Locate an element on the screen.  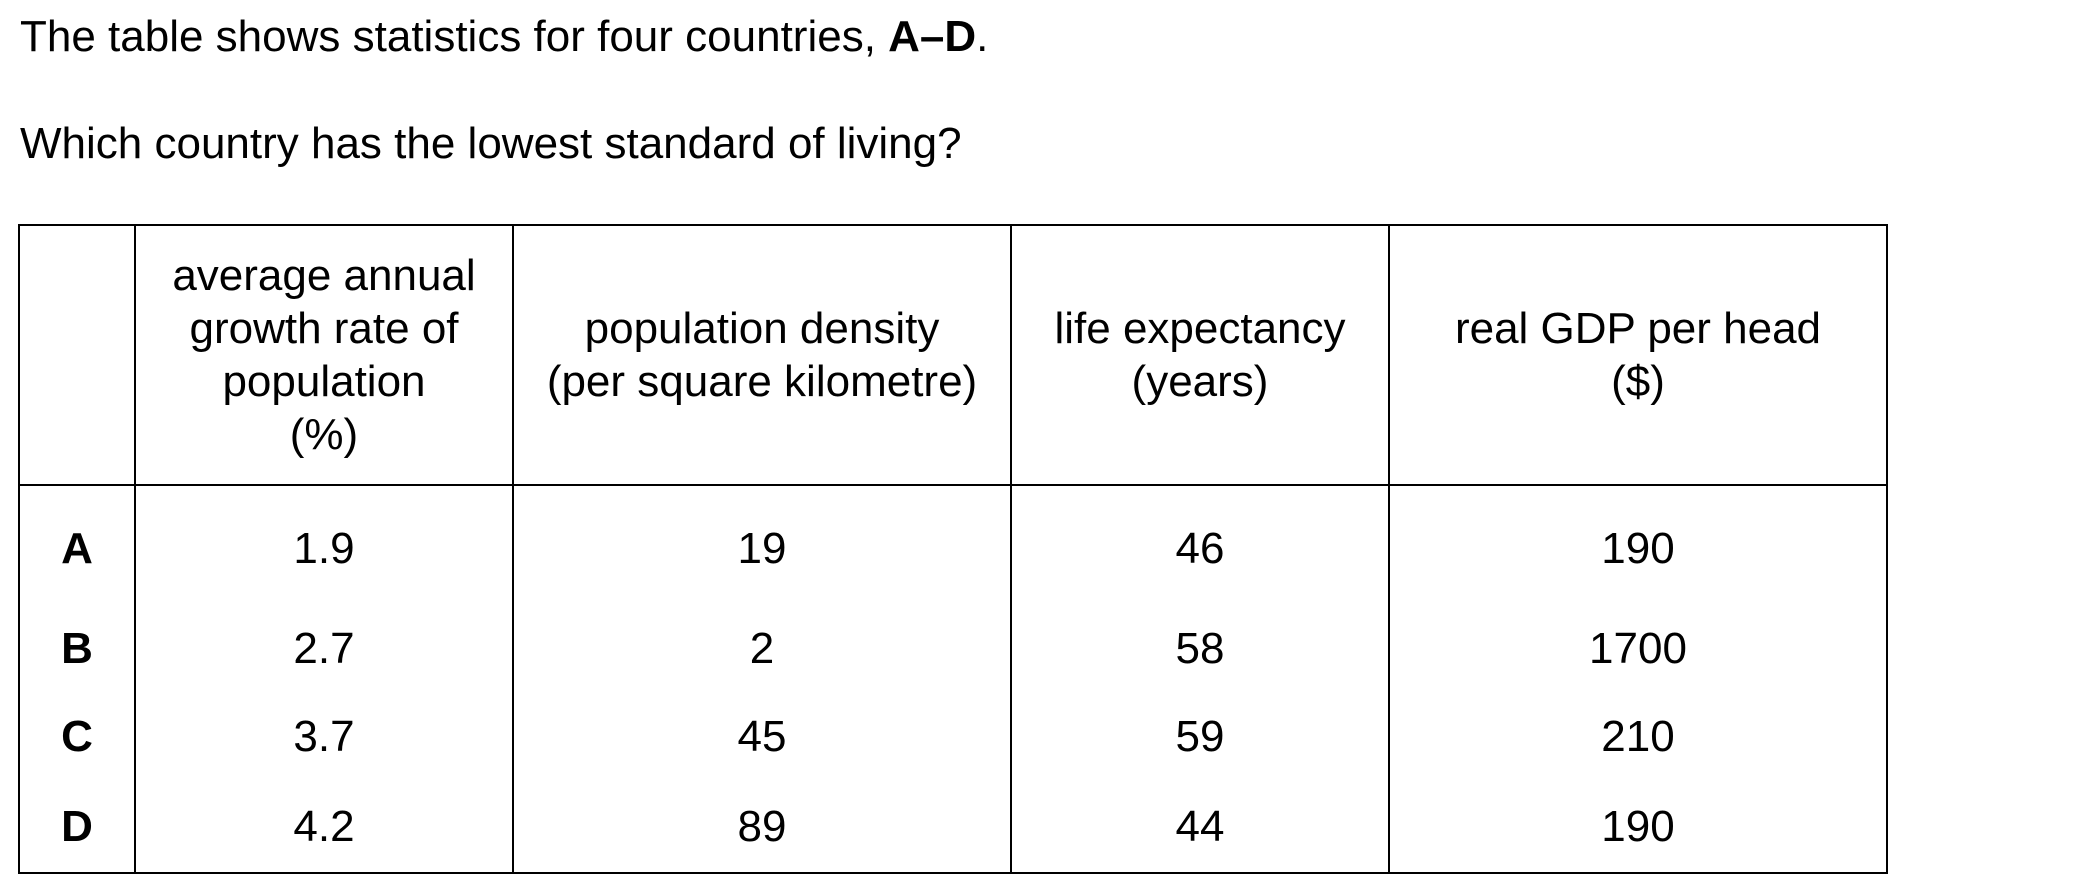
growth-rate-cell: 2.7 is located at coordinates (324, 648).